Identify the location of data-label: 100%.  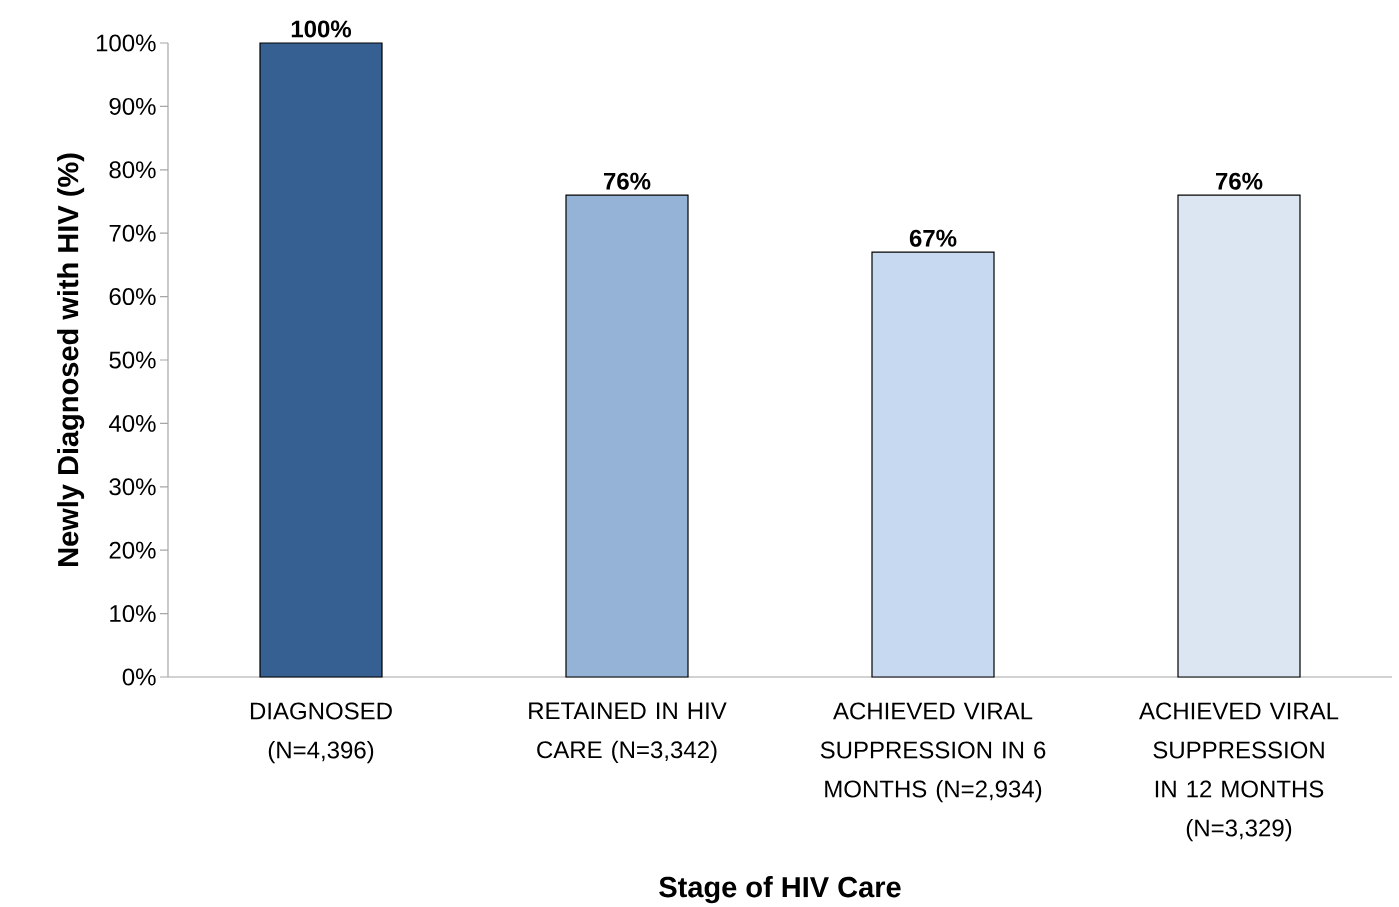
(321, 29).